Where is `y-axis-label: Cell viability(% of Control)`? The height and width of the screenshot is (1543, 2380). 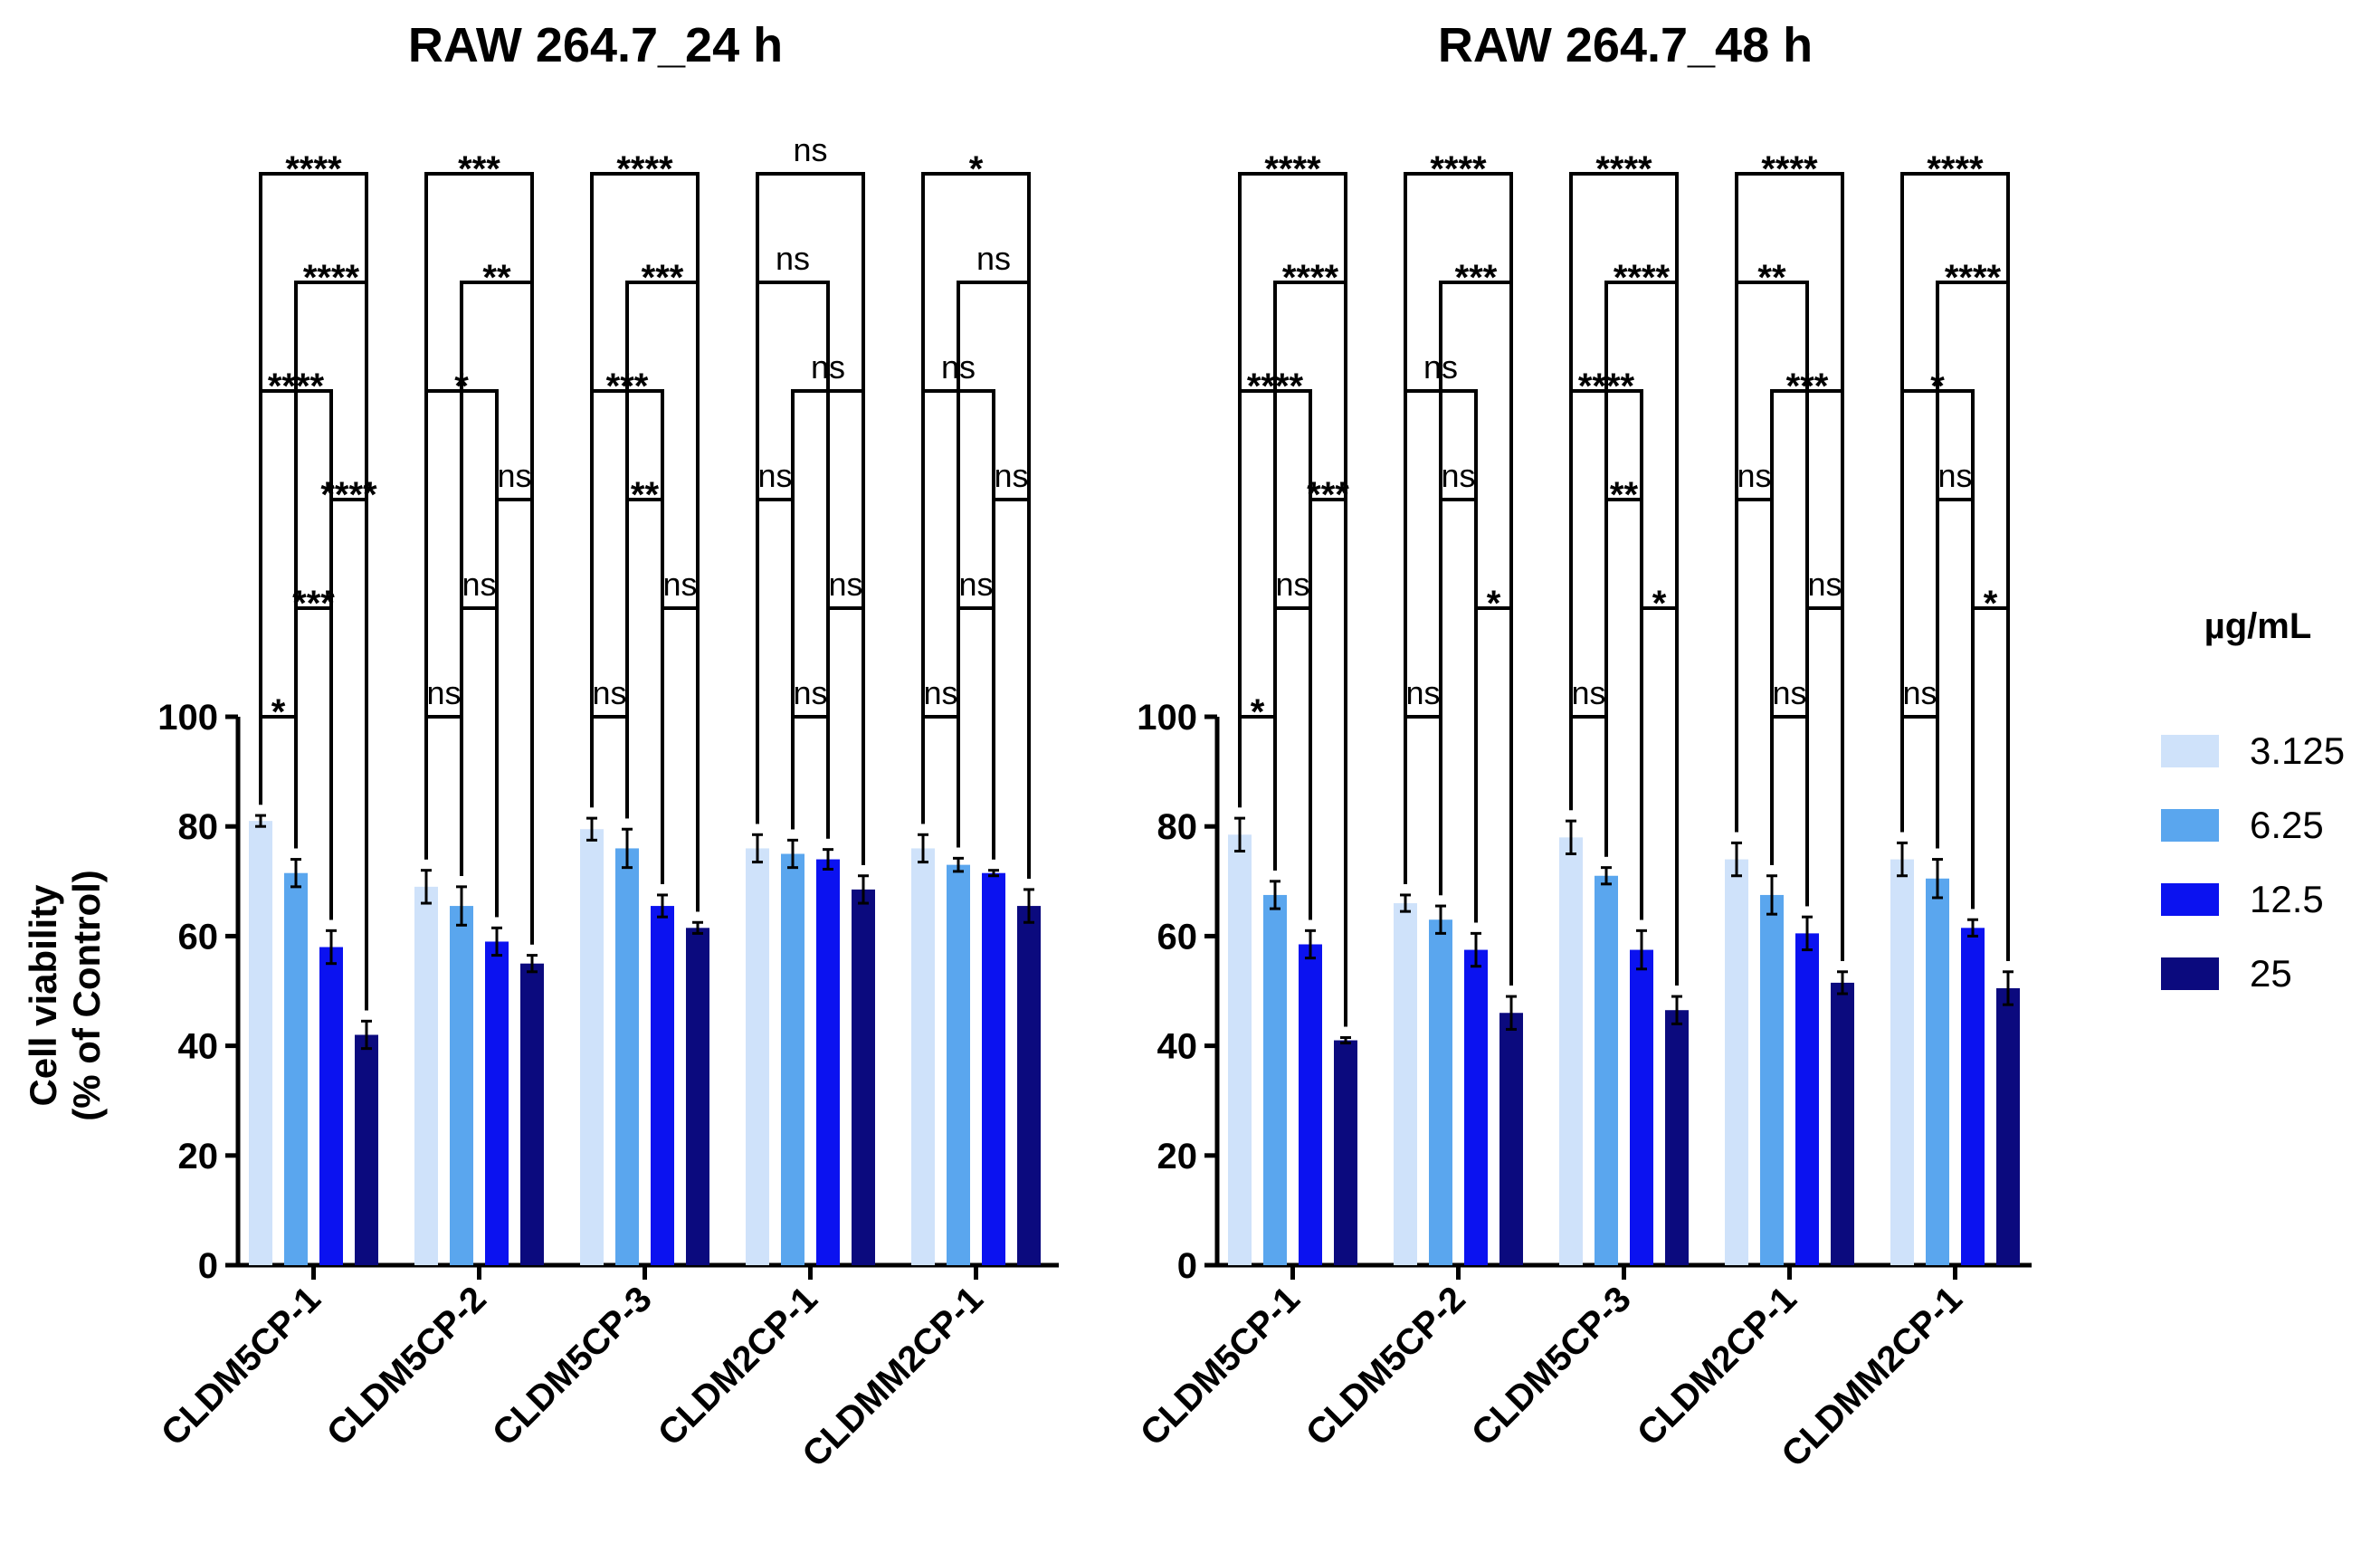 y-axis-label: Cell viability(% of Control) is located at coordinates (65, 995).